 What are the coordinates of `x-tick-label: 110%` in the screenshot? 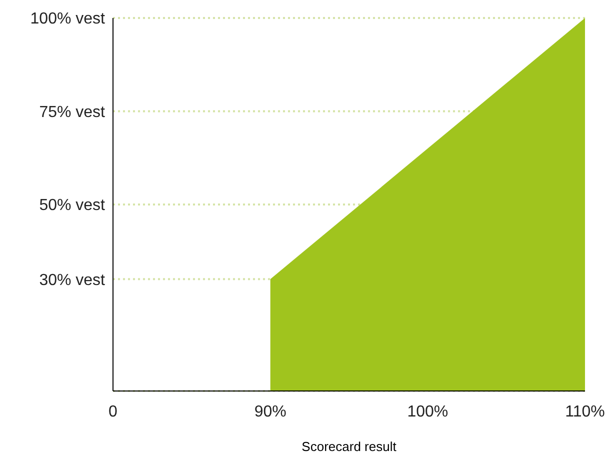 It's located at (585, 411).